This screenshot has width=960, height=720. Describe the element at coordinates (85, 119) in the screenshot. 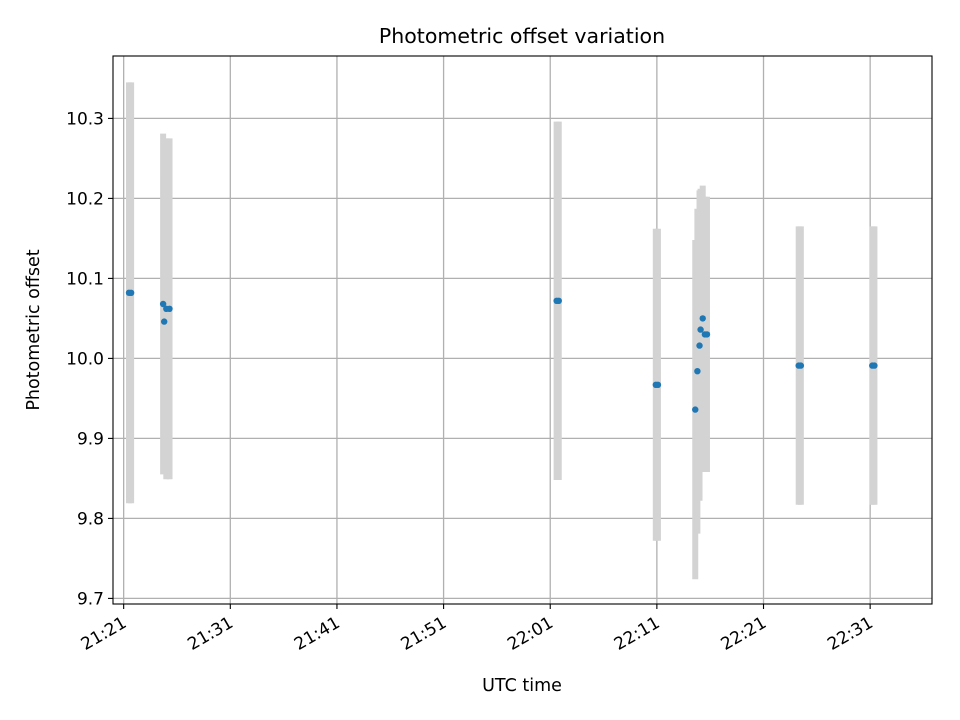

I see `y-tick-label: 10.3` at that location.